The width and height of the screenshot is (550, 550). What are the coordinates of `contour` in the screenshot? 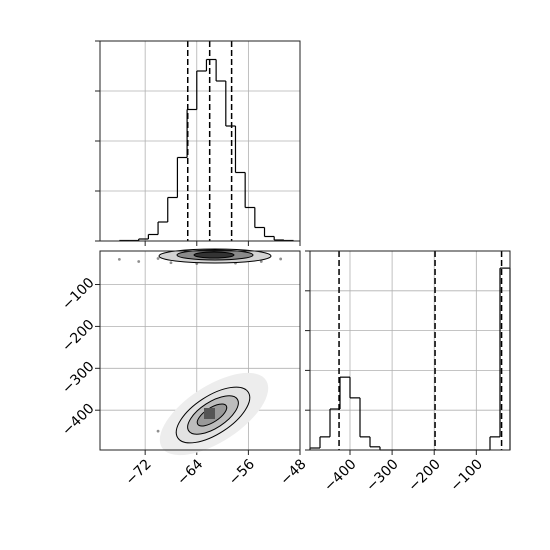 It's located at (214, 255).